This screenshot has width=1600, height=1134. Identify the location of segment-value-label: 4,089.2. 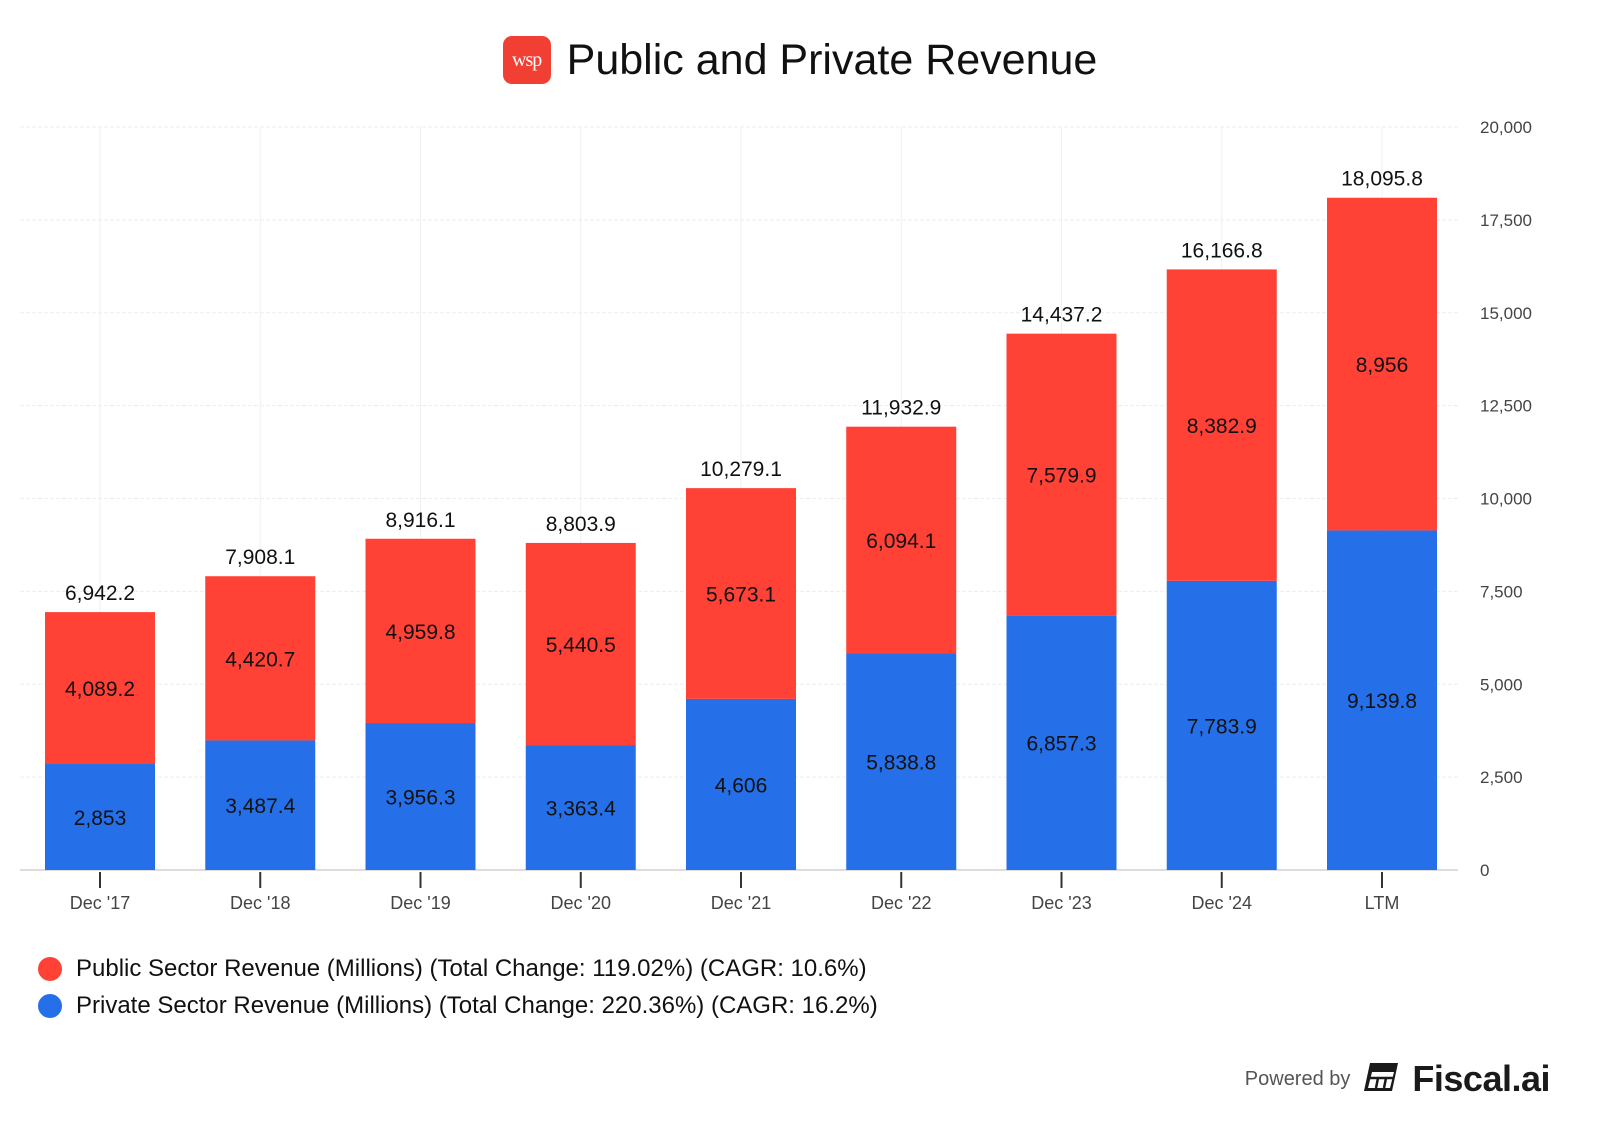
(100, 689).